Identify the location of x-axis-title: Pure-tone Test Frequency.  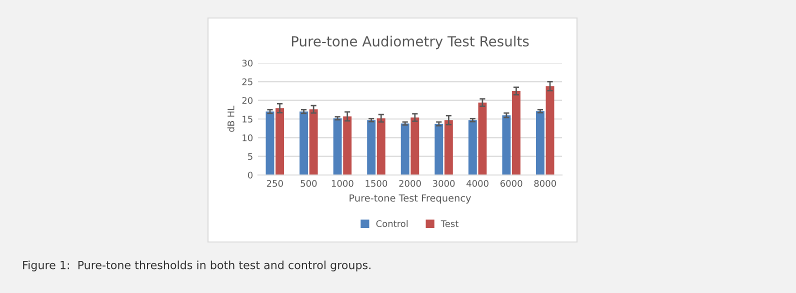
(410, 199).